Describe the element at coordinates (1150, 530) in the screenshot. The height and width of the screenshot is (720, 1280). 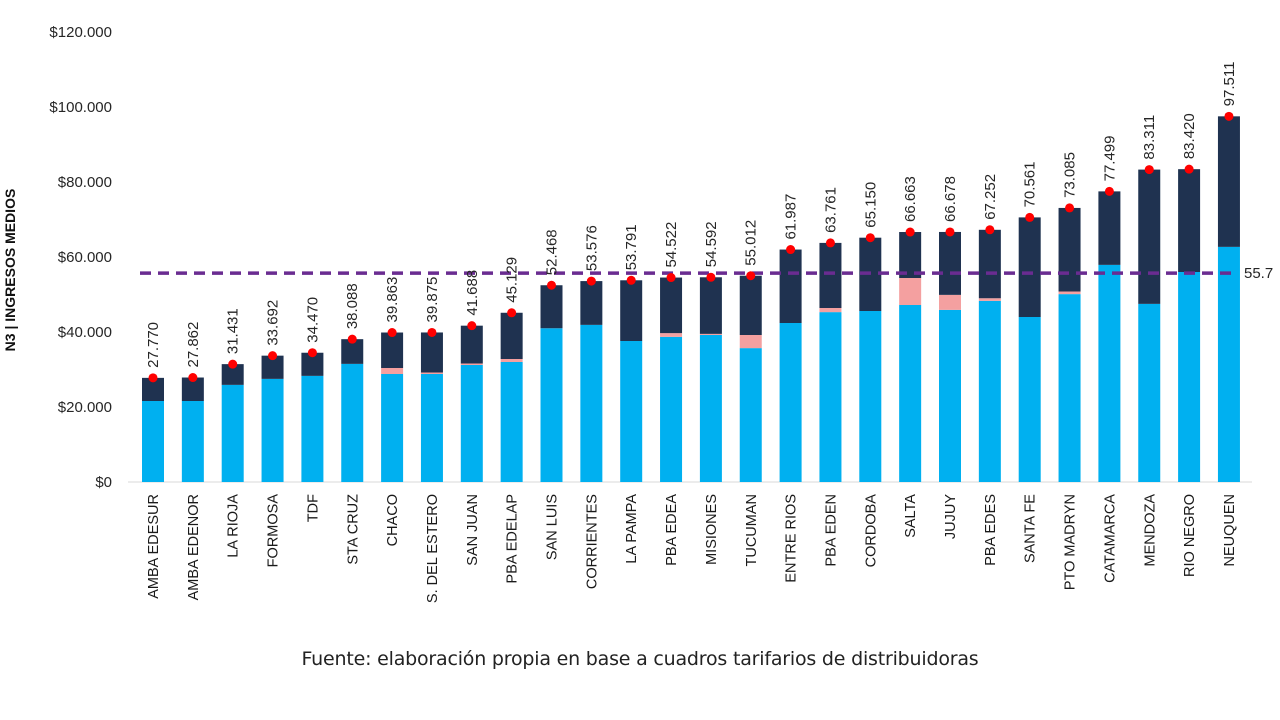
I see `category-label: MENDOZA` at that location.